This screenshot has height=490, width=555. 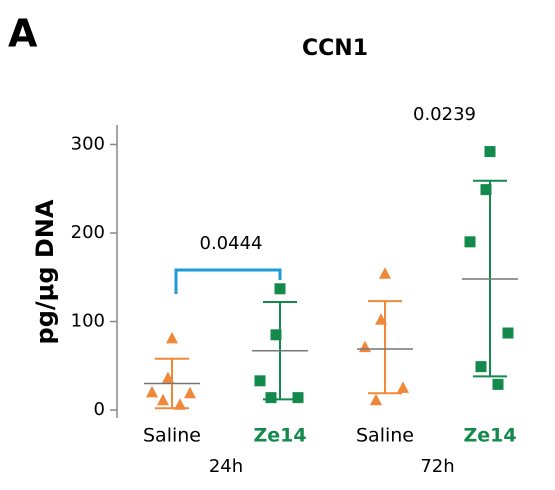 I want to click on significance-bracket, so click(x=228, y=281).